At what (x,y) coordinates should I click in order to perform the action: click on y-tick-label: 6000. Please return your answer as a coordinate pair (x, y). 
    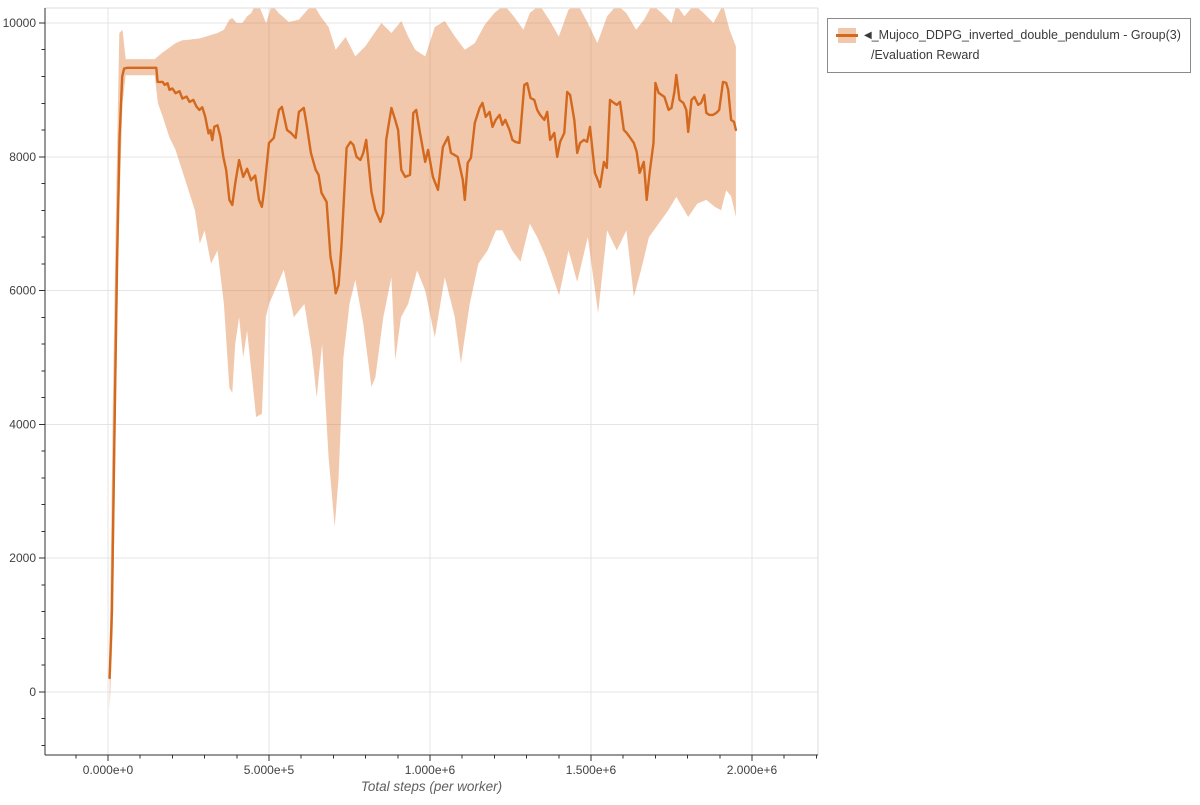
    Looking at the image, I should click on (22, 291).